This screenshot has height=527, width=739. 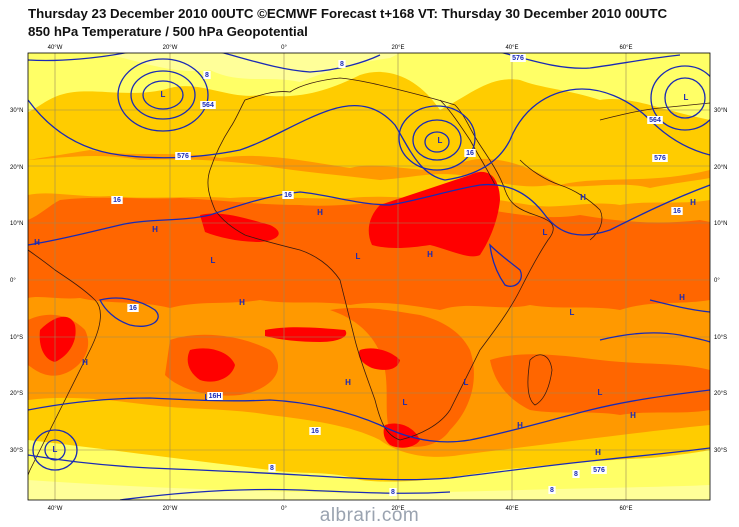 I want to click on temp-band-subtropic-gold, so click(x=369, y=181).